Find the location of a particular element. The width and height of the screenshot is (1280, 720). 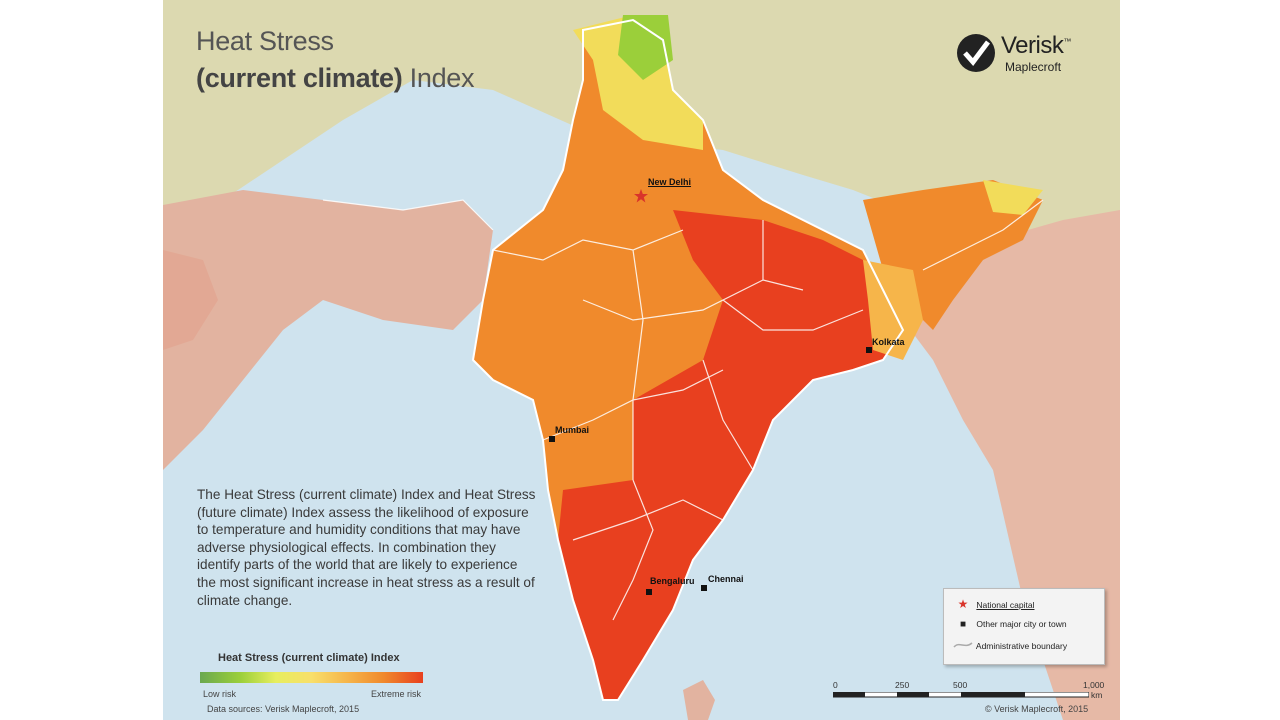

logo-name: Verisk™ is located at coordinates (1036, 45).